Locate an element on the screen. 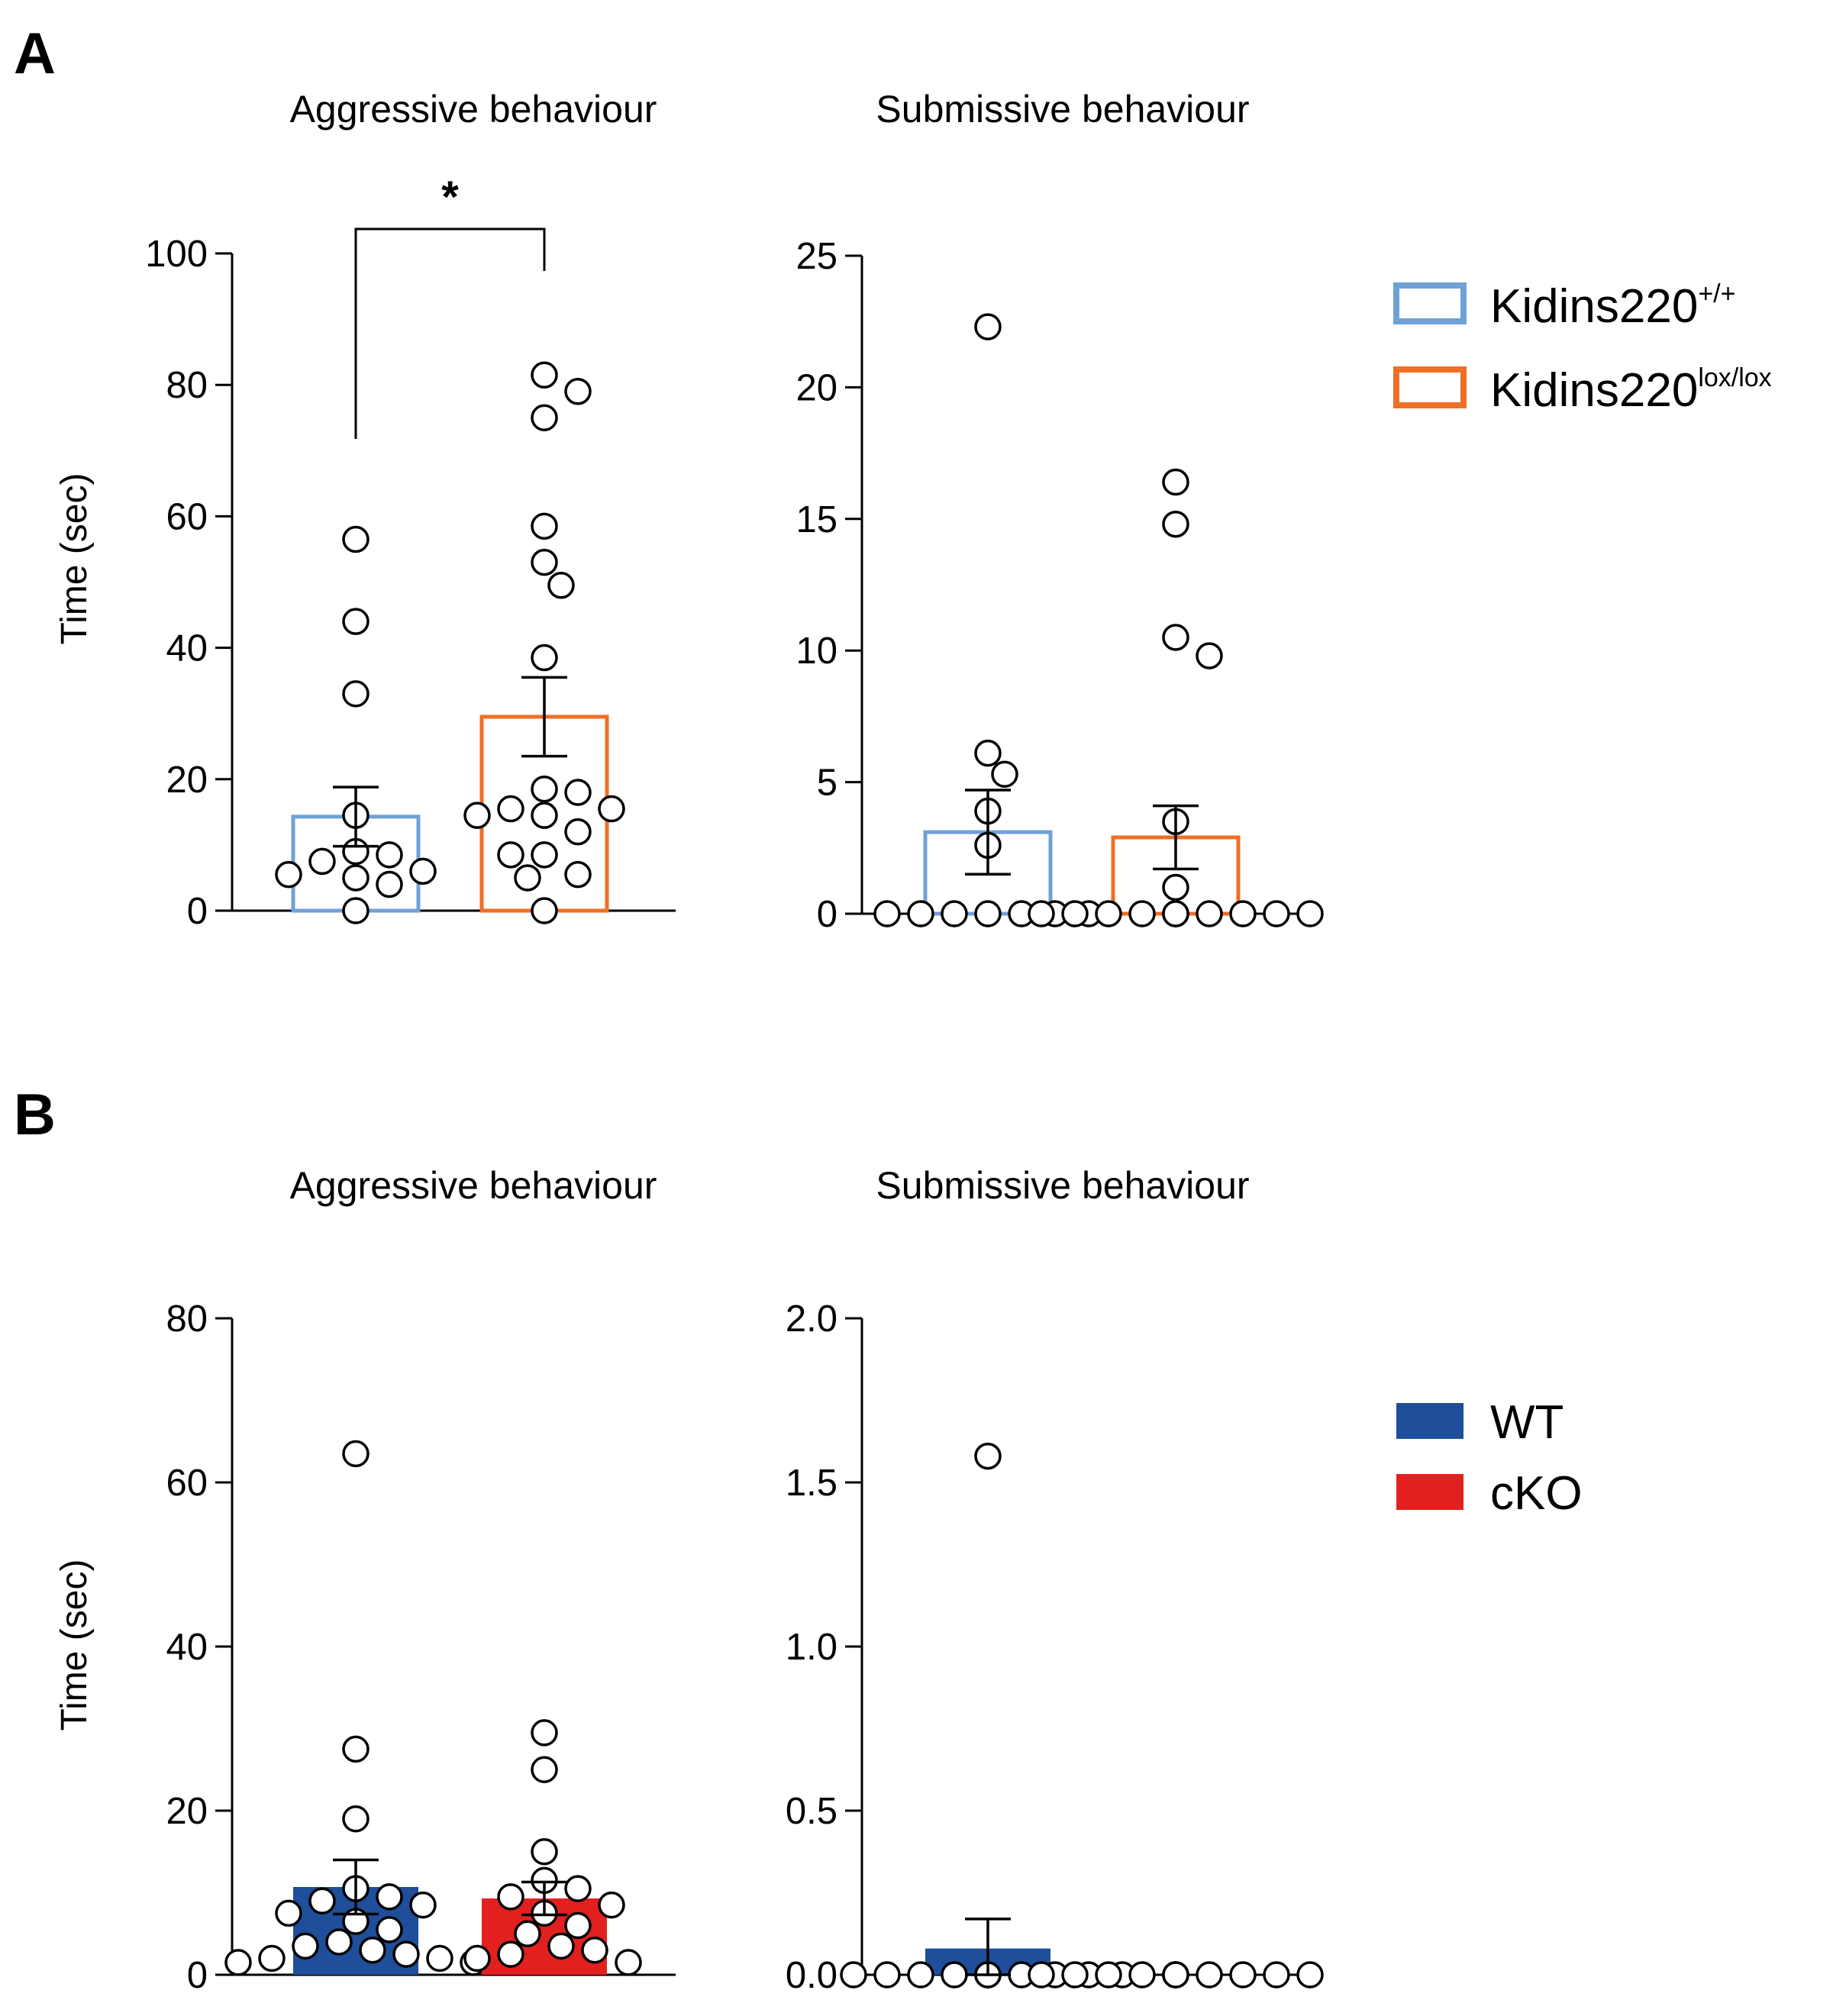  legend-swatch-kidins220-wt is located at coordinates (1430, 303).